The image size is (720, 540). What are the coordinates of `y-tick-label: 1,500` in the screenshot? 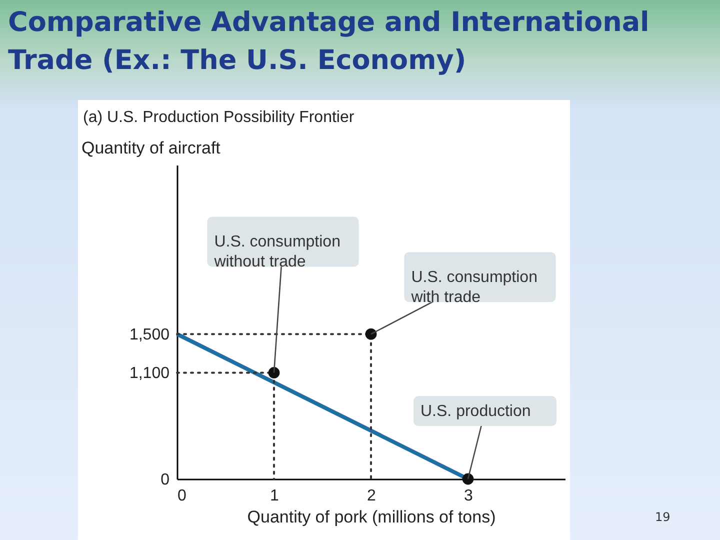 It's located at (149, 335).